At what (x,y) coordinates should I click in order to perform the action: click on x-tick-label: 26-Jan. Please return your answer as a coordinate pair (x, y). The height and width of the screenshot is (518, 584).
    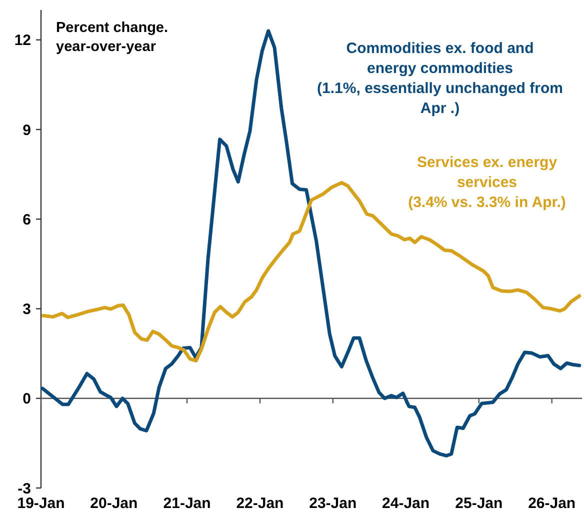
    Looking at the image, I should click on (552, 503).